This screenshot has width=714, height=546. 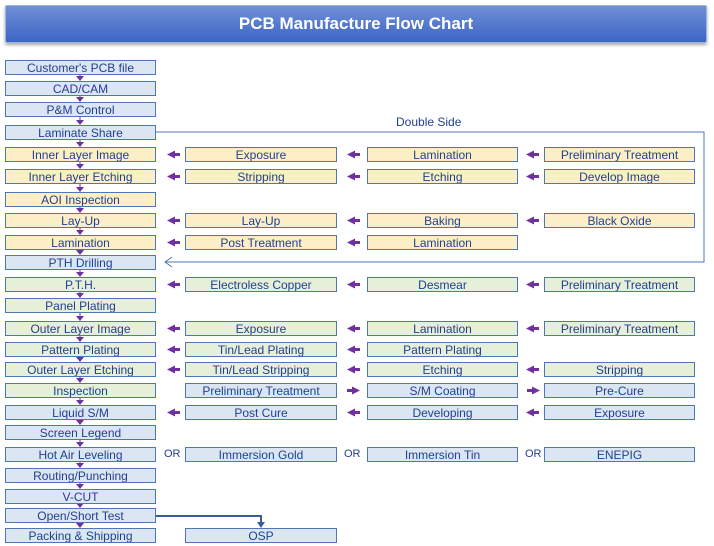 I want to click on step-stripping: Stripping, so click(x=261, y=176).